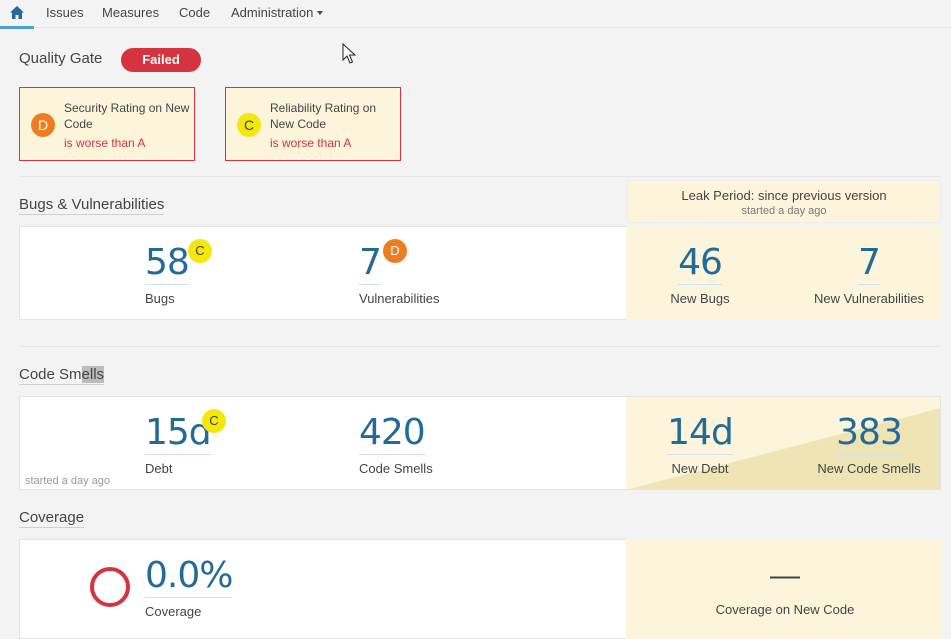 The height and width of the screenshot is (639, 951). What do you see at coordinates (785, 575) in the screenshot?
I see `new-coverage-value: —` at bounding box center [785, 575].